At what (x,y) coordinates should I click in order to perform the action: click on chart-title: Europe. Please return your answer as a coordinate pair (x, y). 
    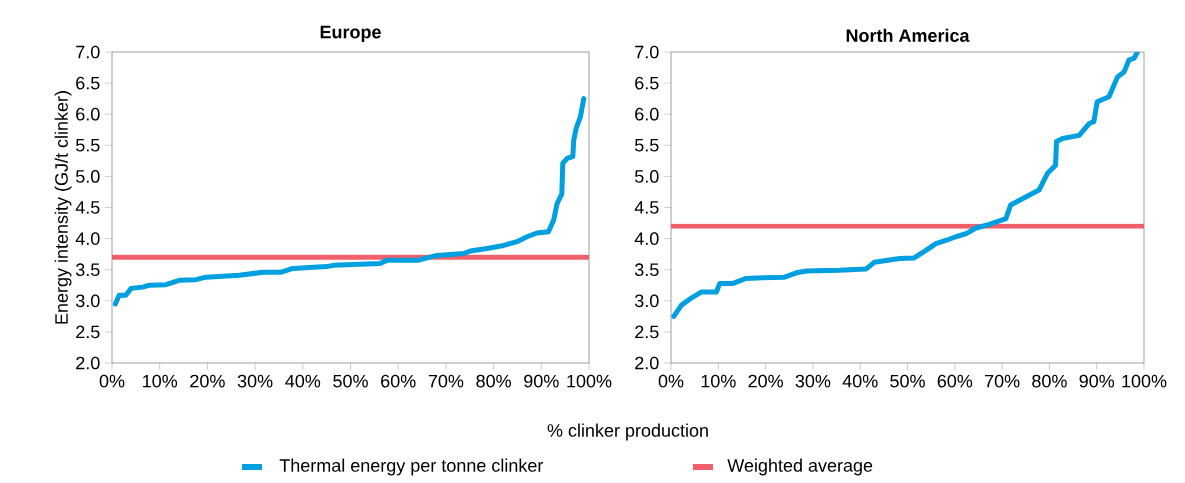
    Looking at the image, I should click on (350, 33).